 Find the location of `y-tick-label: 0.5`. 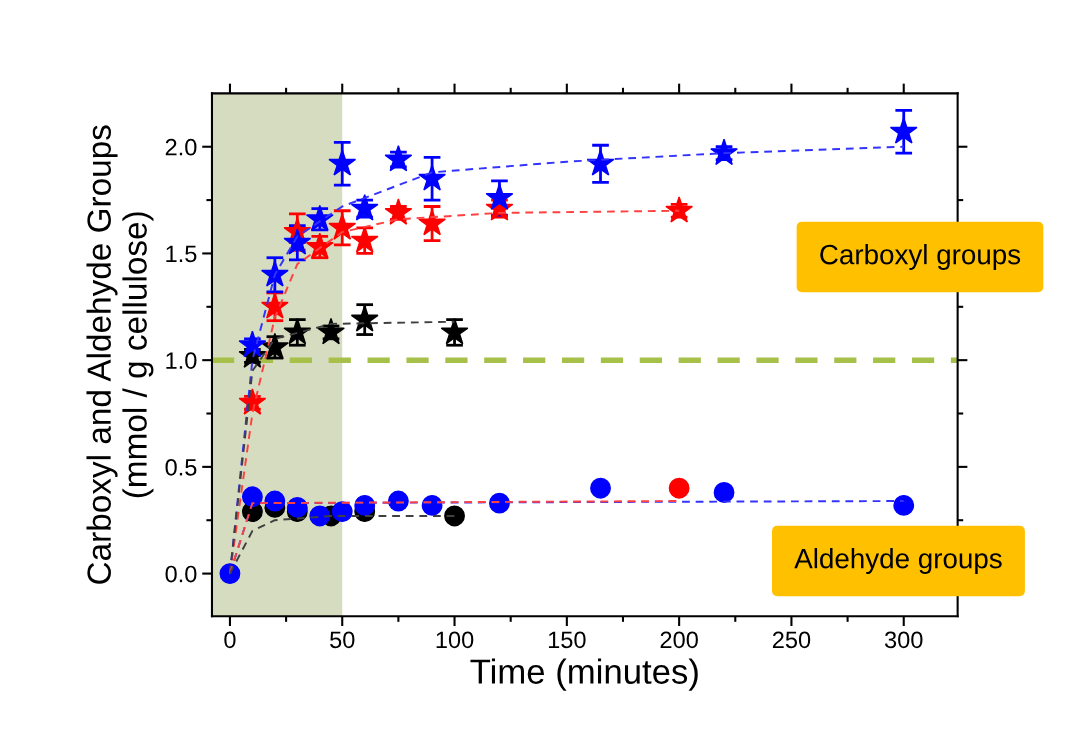

y-tick-label: 0.5 is located at coordinates (181, 467).